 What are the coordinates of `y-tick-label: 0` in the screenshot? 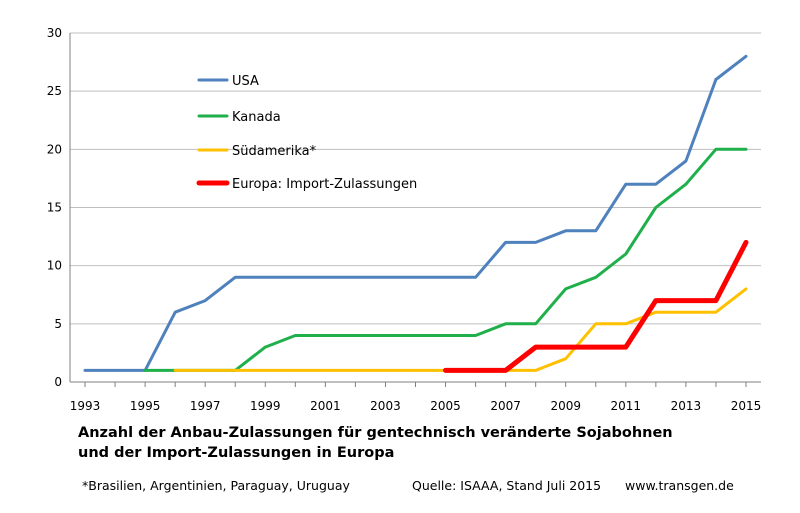 It's located at (58, 382).